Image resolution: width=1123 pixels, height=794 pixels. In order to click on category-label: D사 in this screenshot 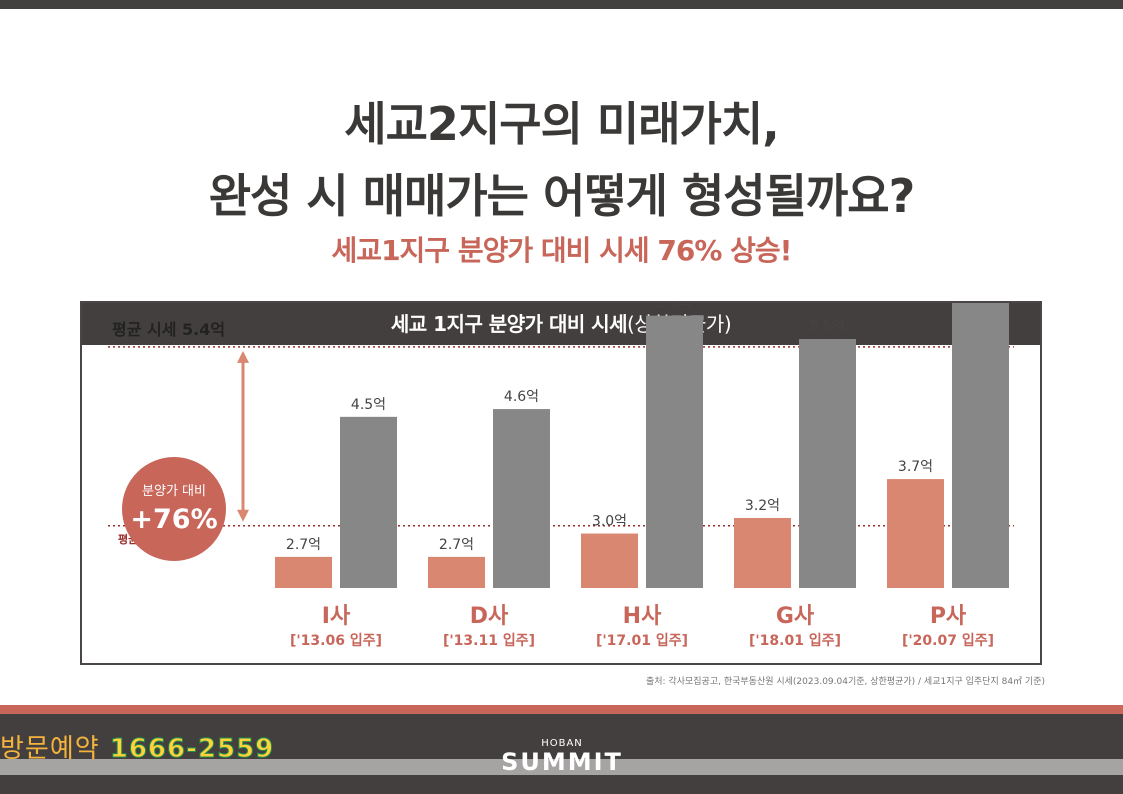, I will do `click(489, 616)`.